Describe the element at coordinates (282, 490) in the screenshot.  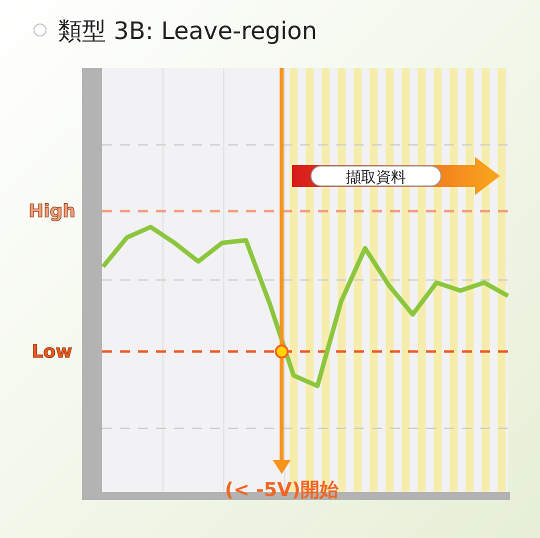
I see `annotation: (< -5V)開始` at that location.